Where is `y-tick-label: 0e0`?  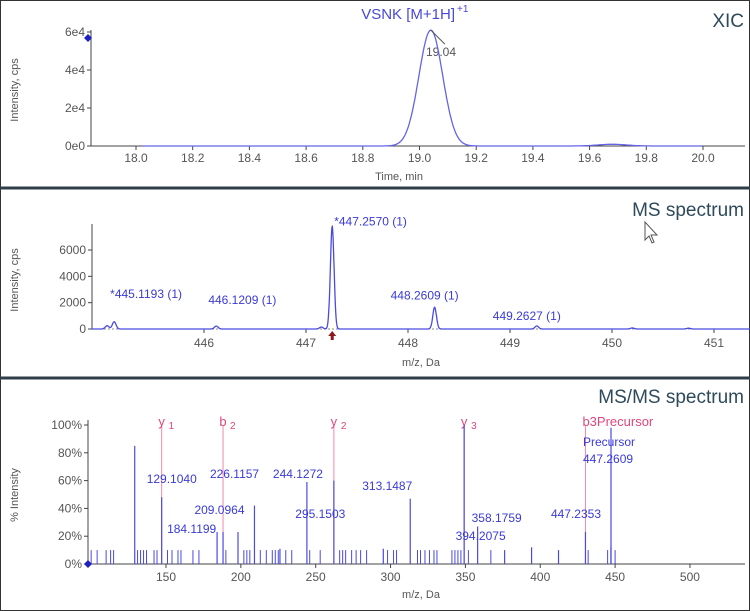 y-tick-label: 0e0 is located at coordinates (75, 146).